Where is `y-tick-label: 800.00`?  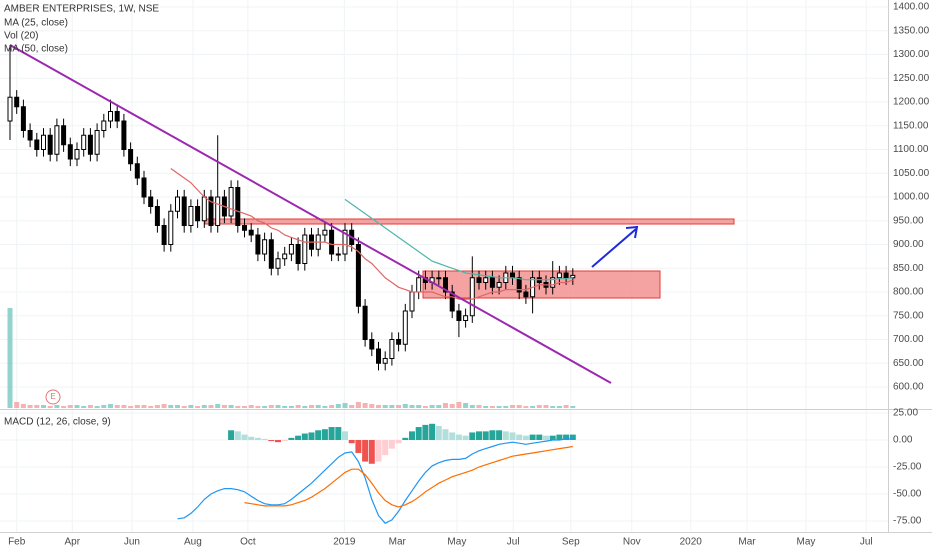
y-tick-label: 800.00 is located at coordinates (908, 292).